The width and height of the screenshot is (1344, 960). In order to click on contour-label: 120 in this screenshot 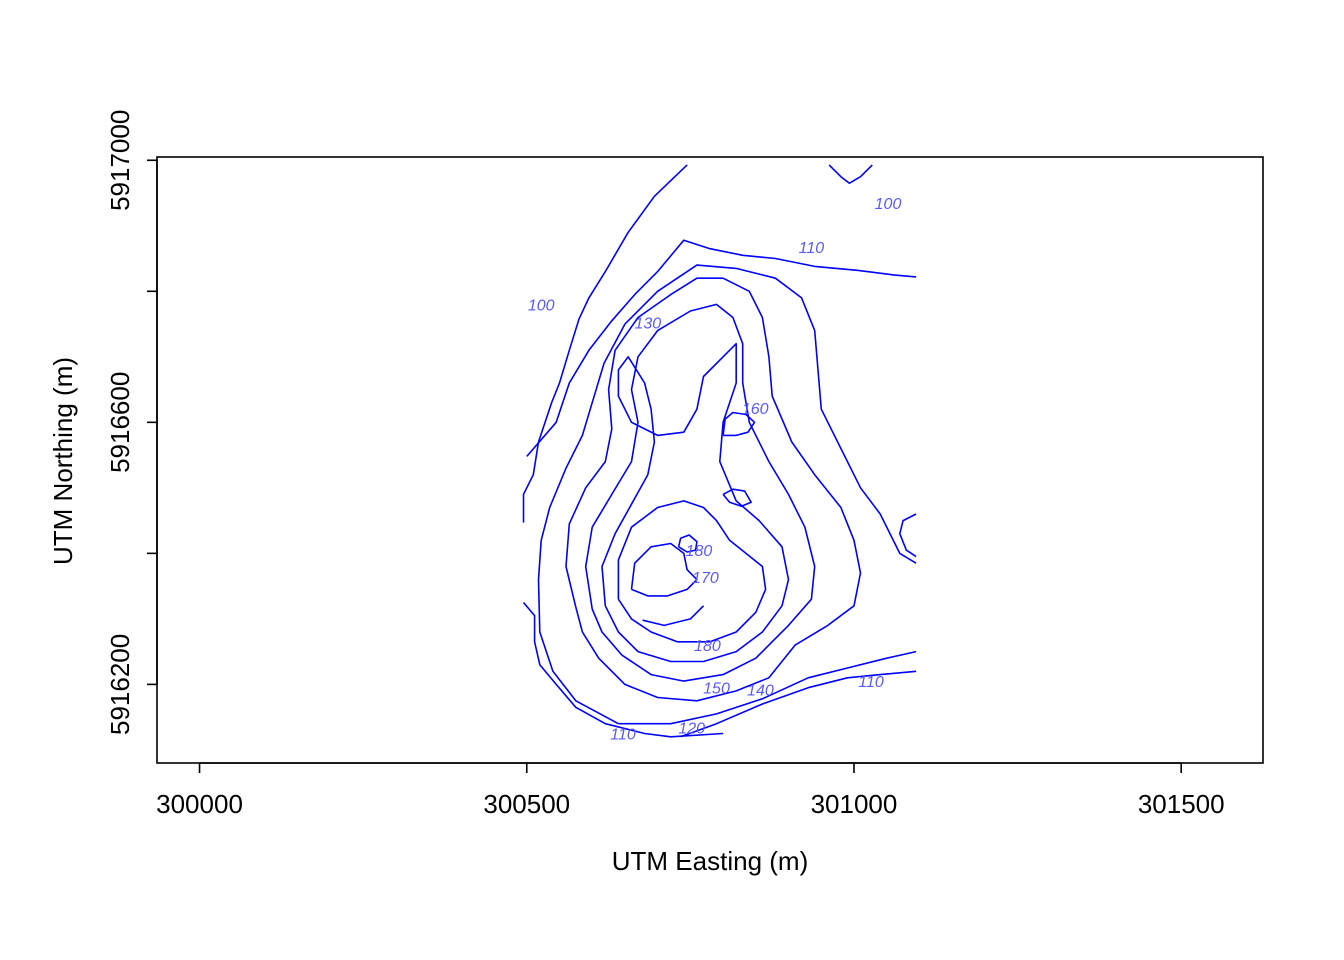, I will do `click(691, 729)`.